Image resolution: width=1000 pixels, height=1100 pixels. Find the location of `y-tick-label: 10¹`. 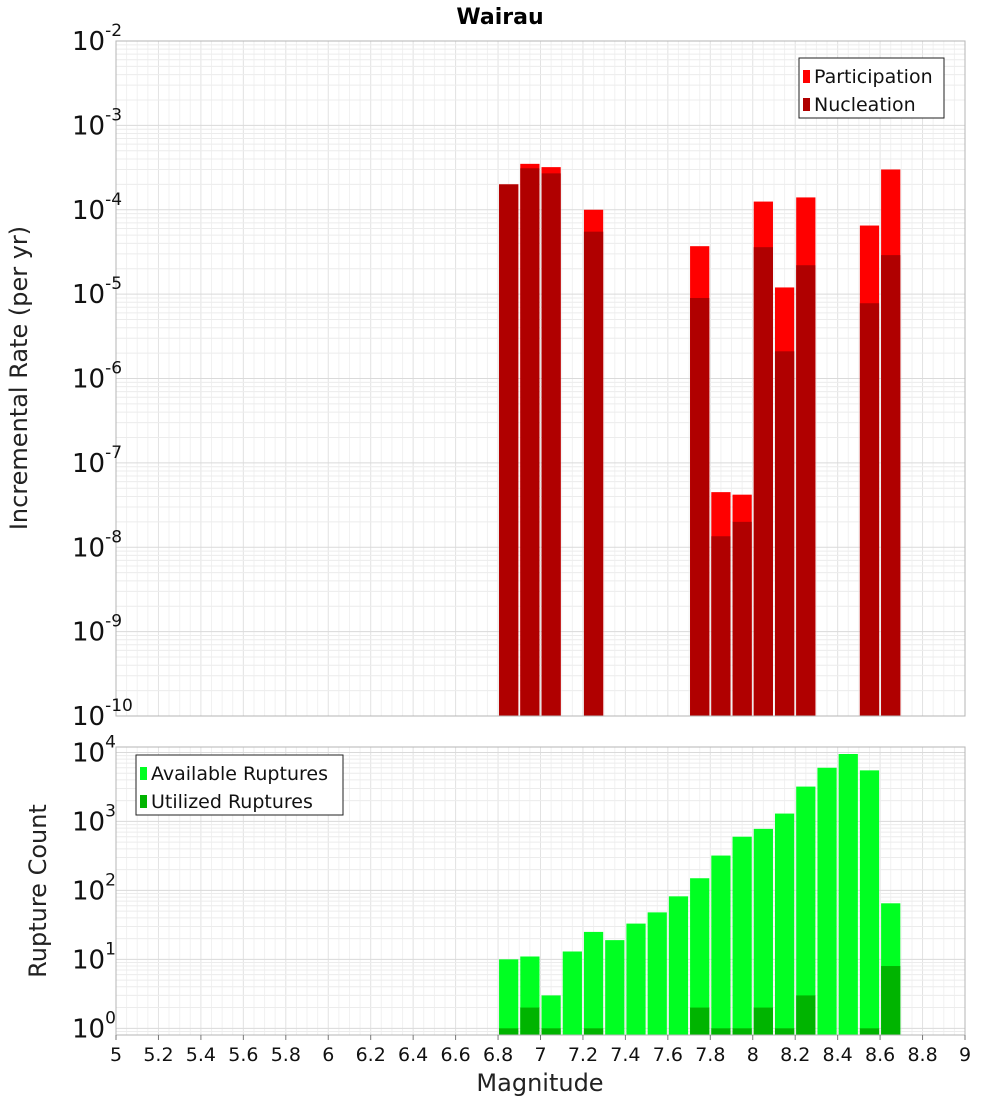

y-tick-label: 10¹ is located at coordinates (94, 957).